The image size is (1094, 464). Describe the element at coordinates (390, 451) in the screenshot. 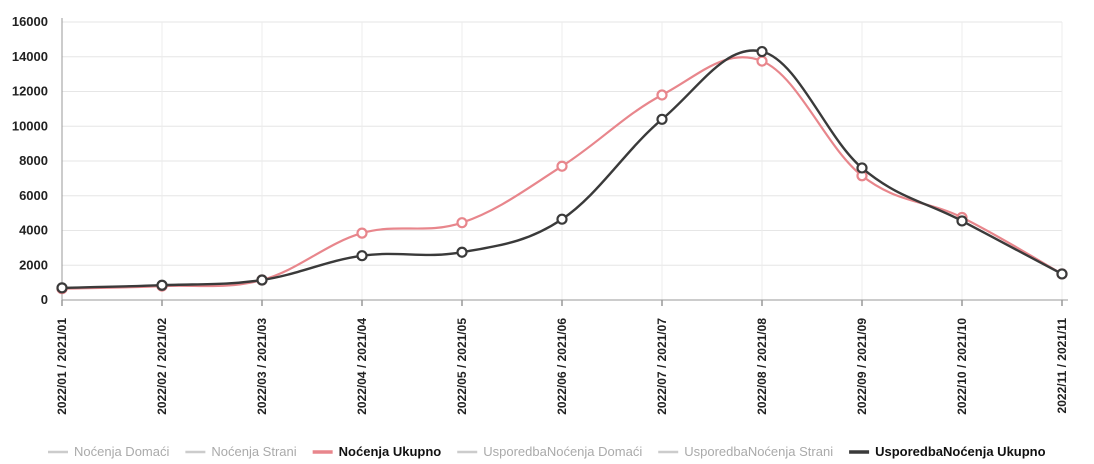

I see `legend-label: Noćenja Ukupno` at that location.